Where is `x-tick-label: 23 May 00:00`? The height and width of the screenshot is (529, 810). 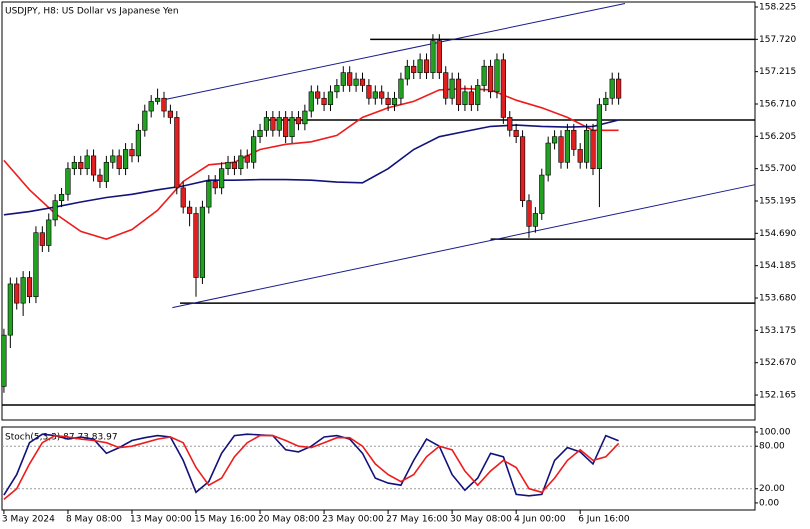
x-tick-label: 23 May 00:00 is located at coordinates (353, 520).